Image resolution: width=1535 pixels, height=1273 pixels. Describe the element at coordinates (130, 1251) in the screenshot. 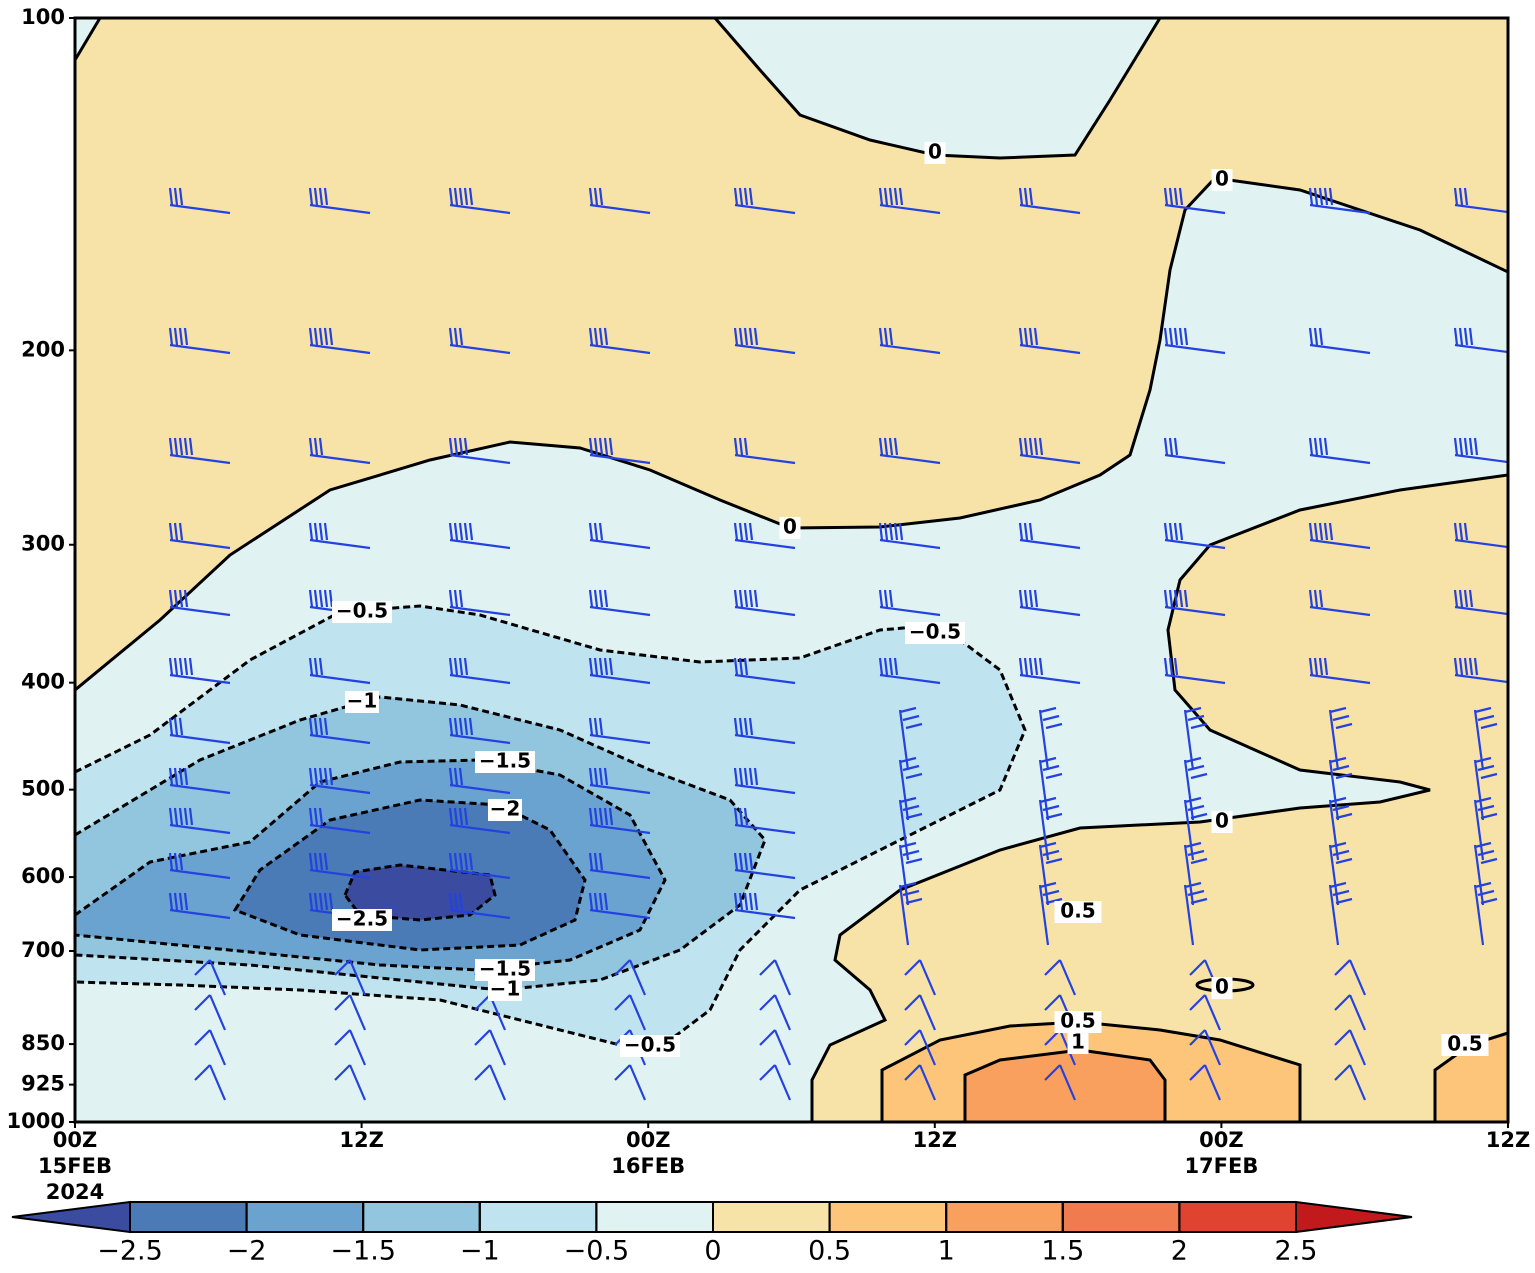

I see `colorbar-label: −2.5` at that location.